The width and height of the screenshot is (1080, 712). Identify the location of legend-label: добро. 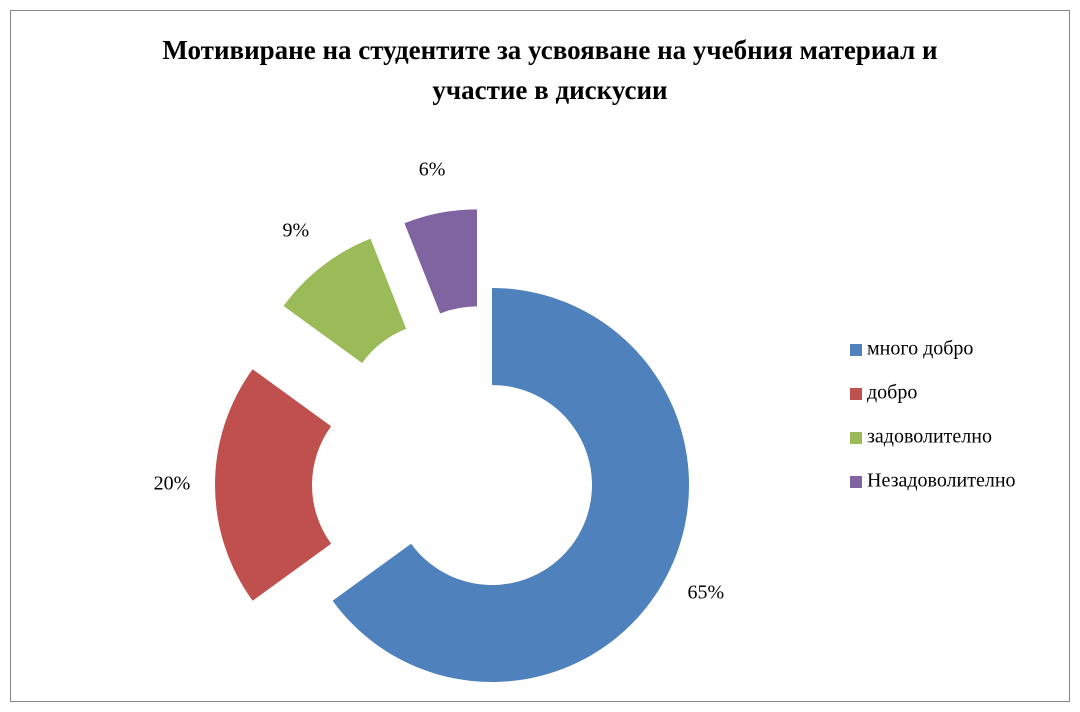
(892, 393).